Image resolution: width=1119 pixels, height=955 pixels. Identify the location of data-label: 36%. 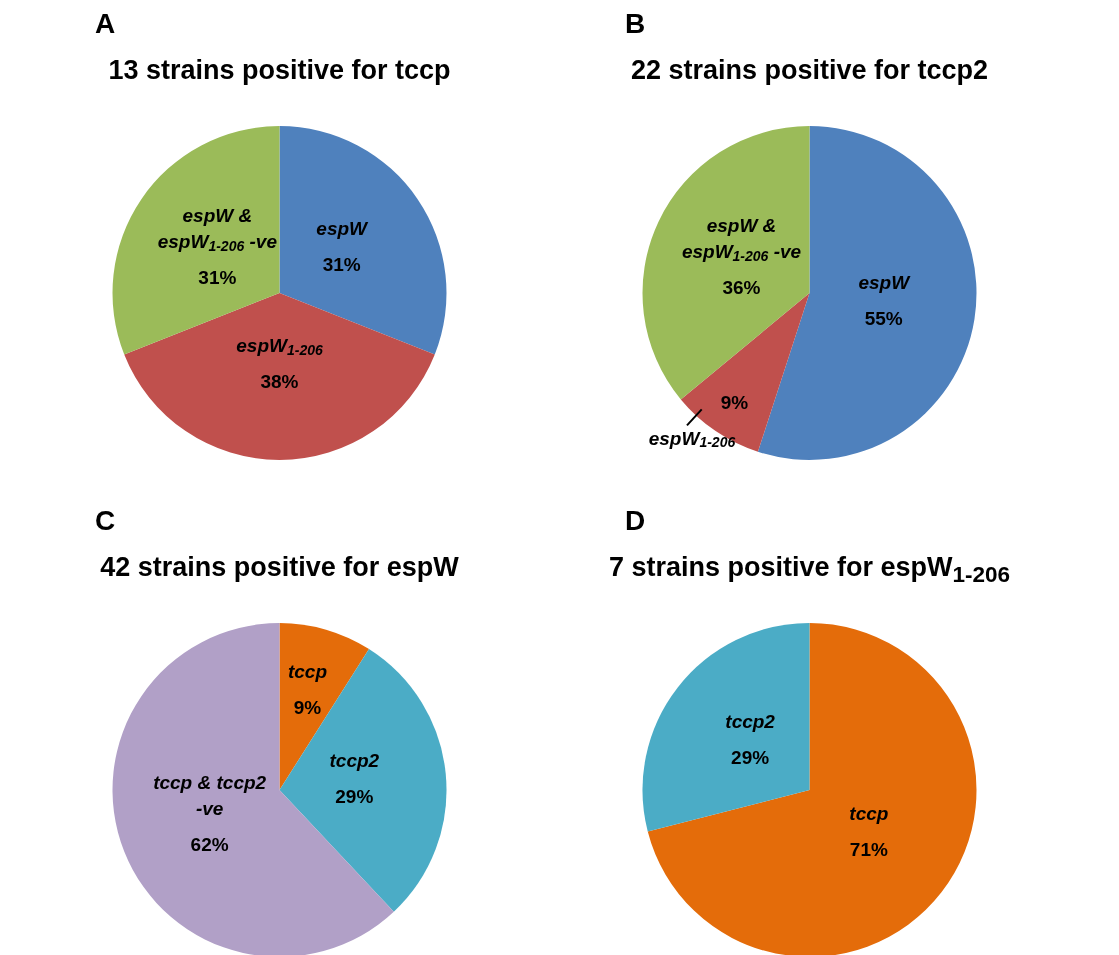
(741, 288).